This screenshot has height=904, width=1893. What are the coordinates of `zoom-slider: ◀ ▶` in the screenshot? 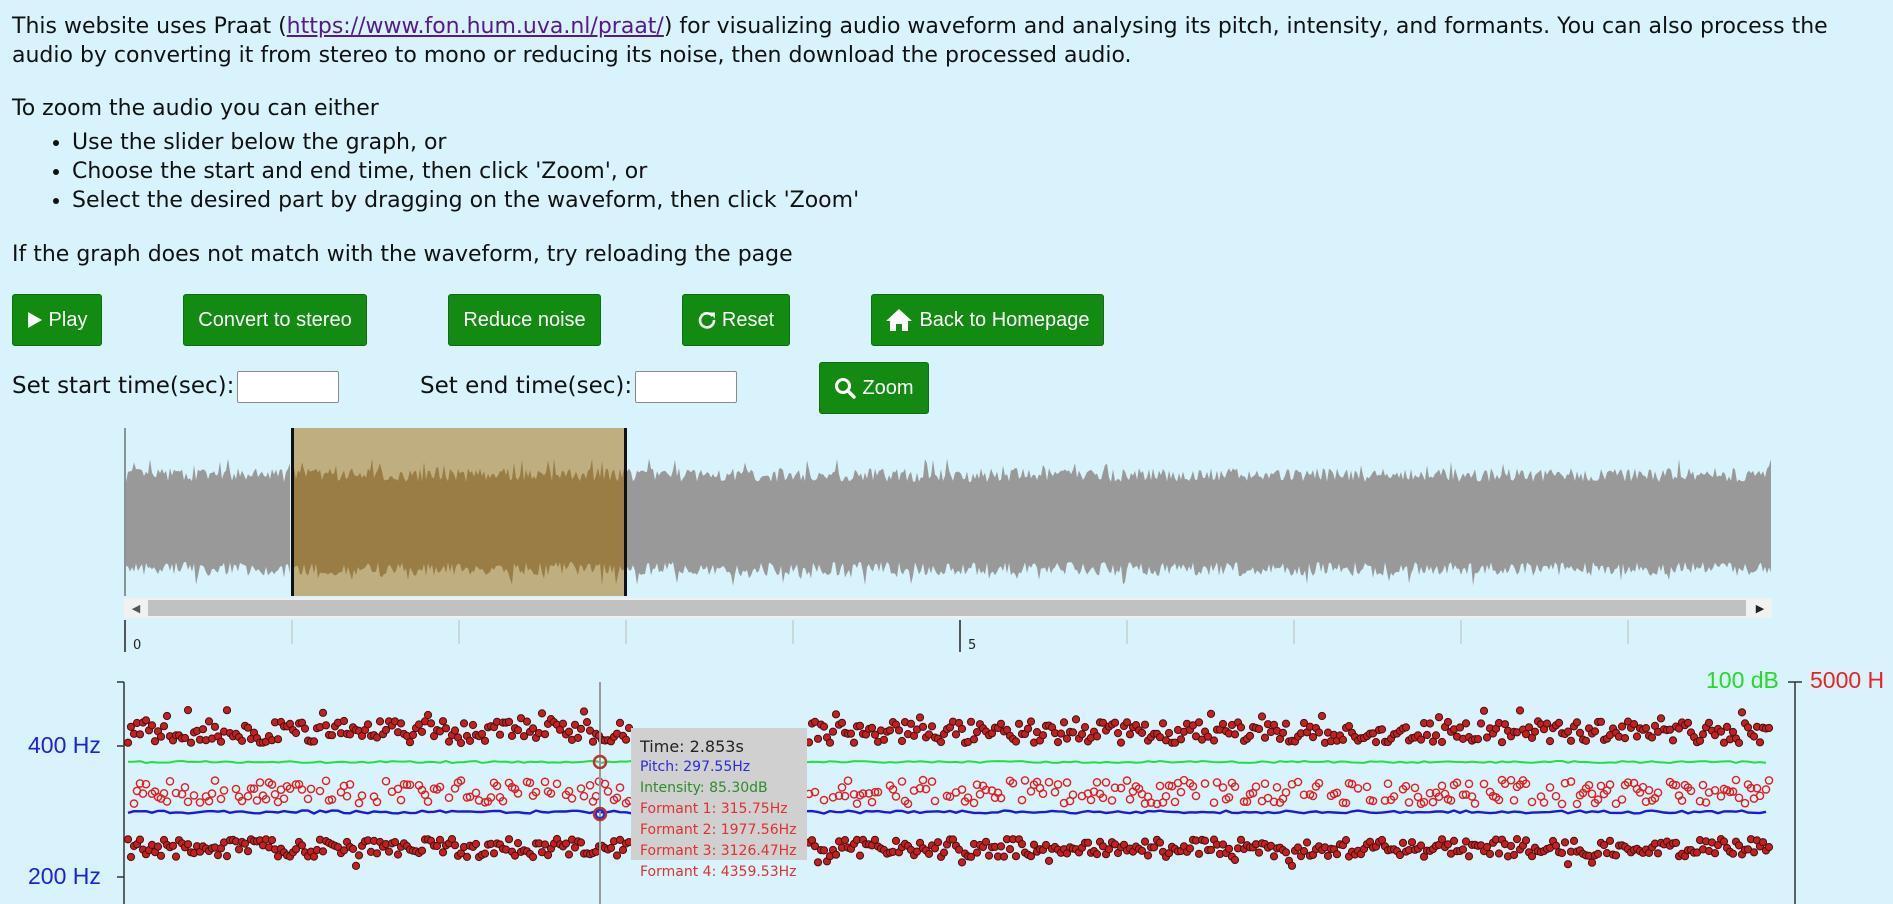 It's located at (948, 608).